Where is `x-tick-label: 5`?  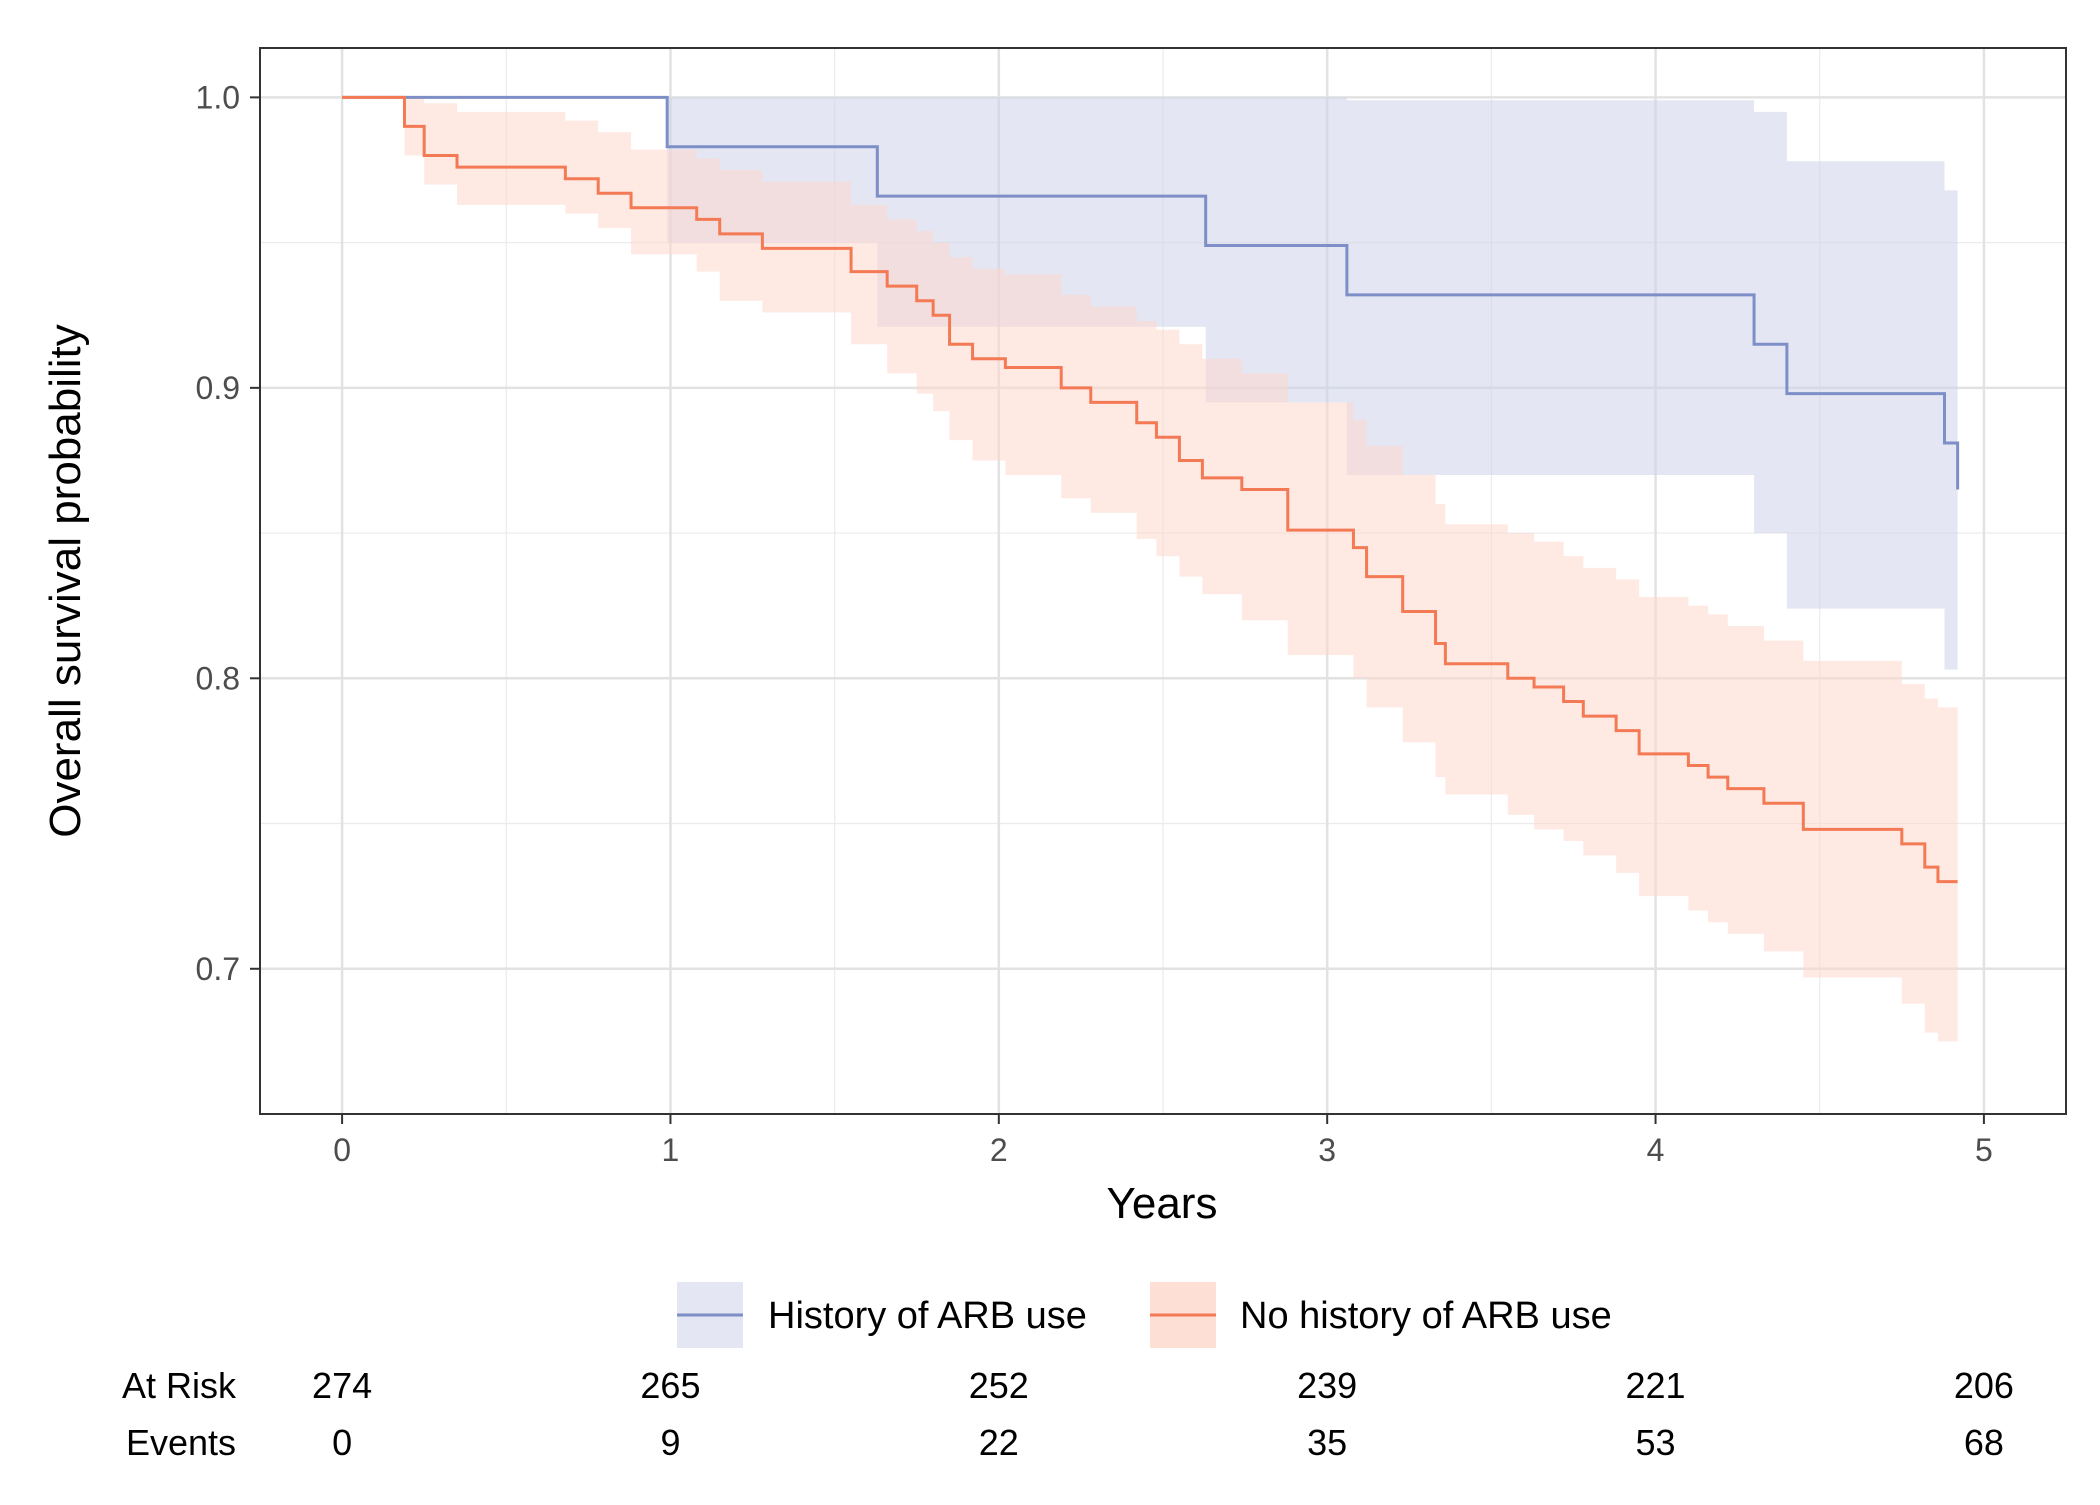 x-tick-label: 5 is located at coordinates (1984, 1150).